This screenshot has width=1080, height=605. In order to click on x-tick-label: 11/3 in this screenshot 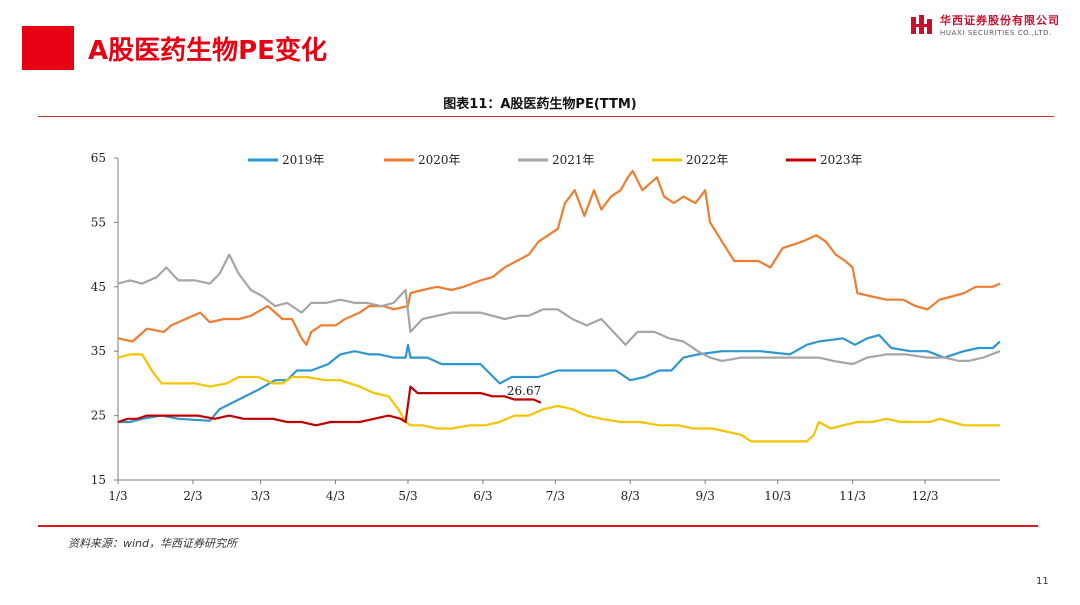, I will do `click(852, 496)`.